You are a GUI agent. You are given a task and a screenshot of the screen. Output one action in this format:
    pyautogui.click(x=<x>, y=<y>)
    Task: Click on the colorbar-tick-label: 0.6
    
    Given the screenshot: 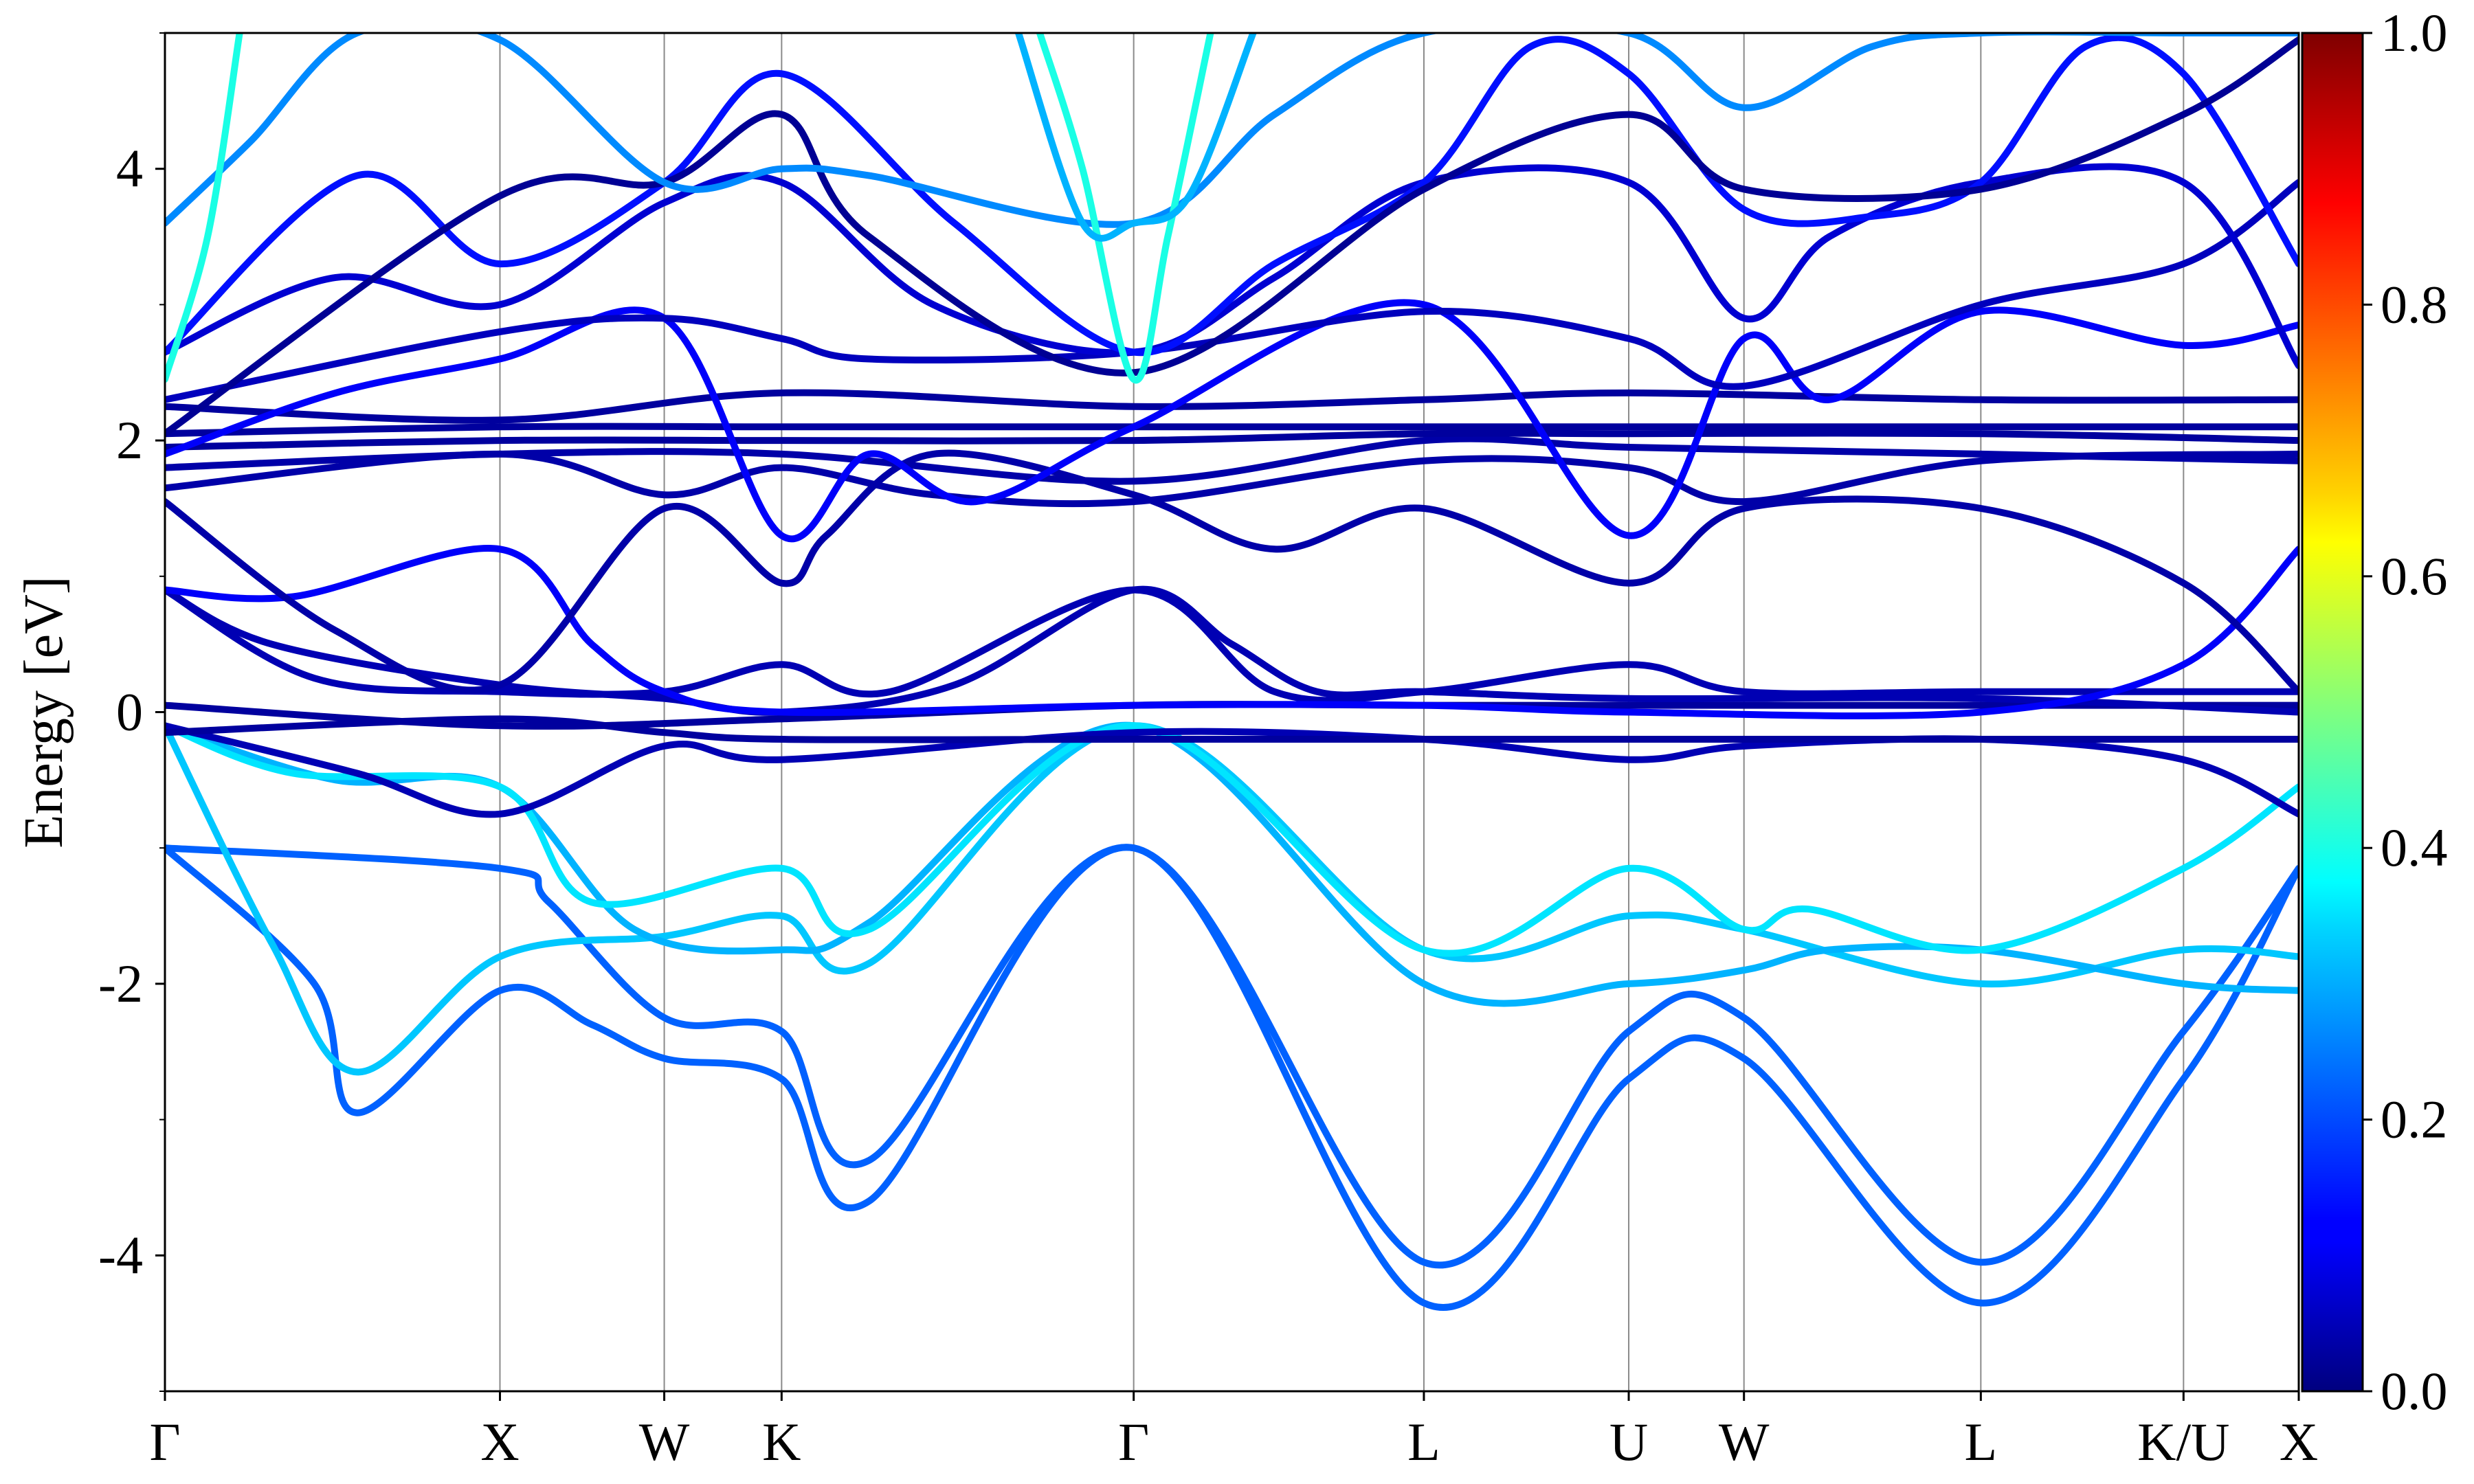 What is the action you would take?
    pyautogui.click(x=2414, y=576)
    